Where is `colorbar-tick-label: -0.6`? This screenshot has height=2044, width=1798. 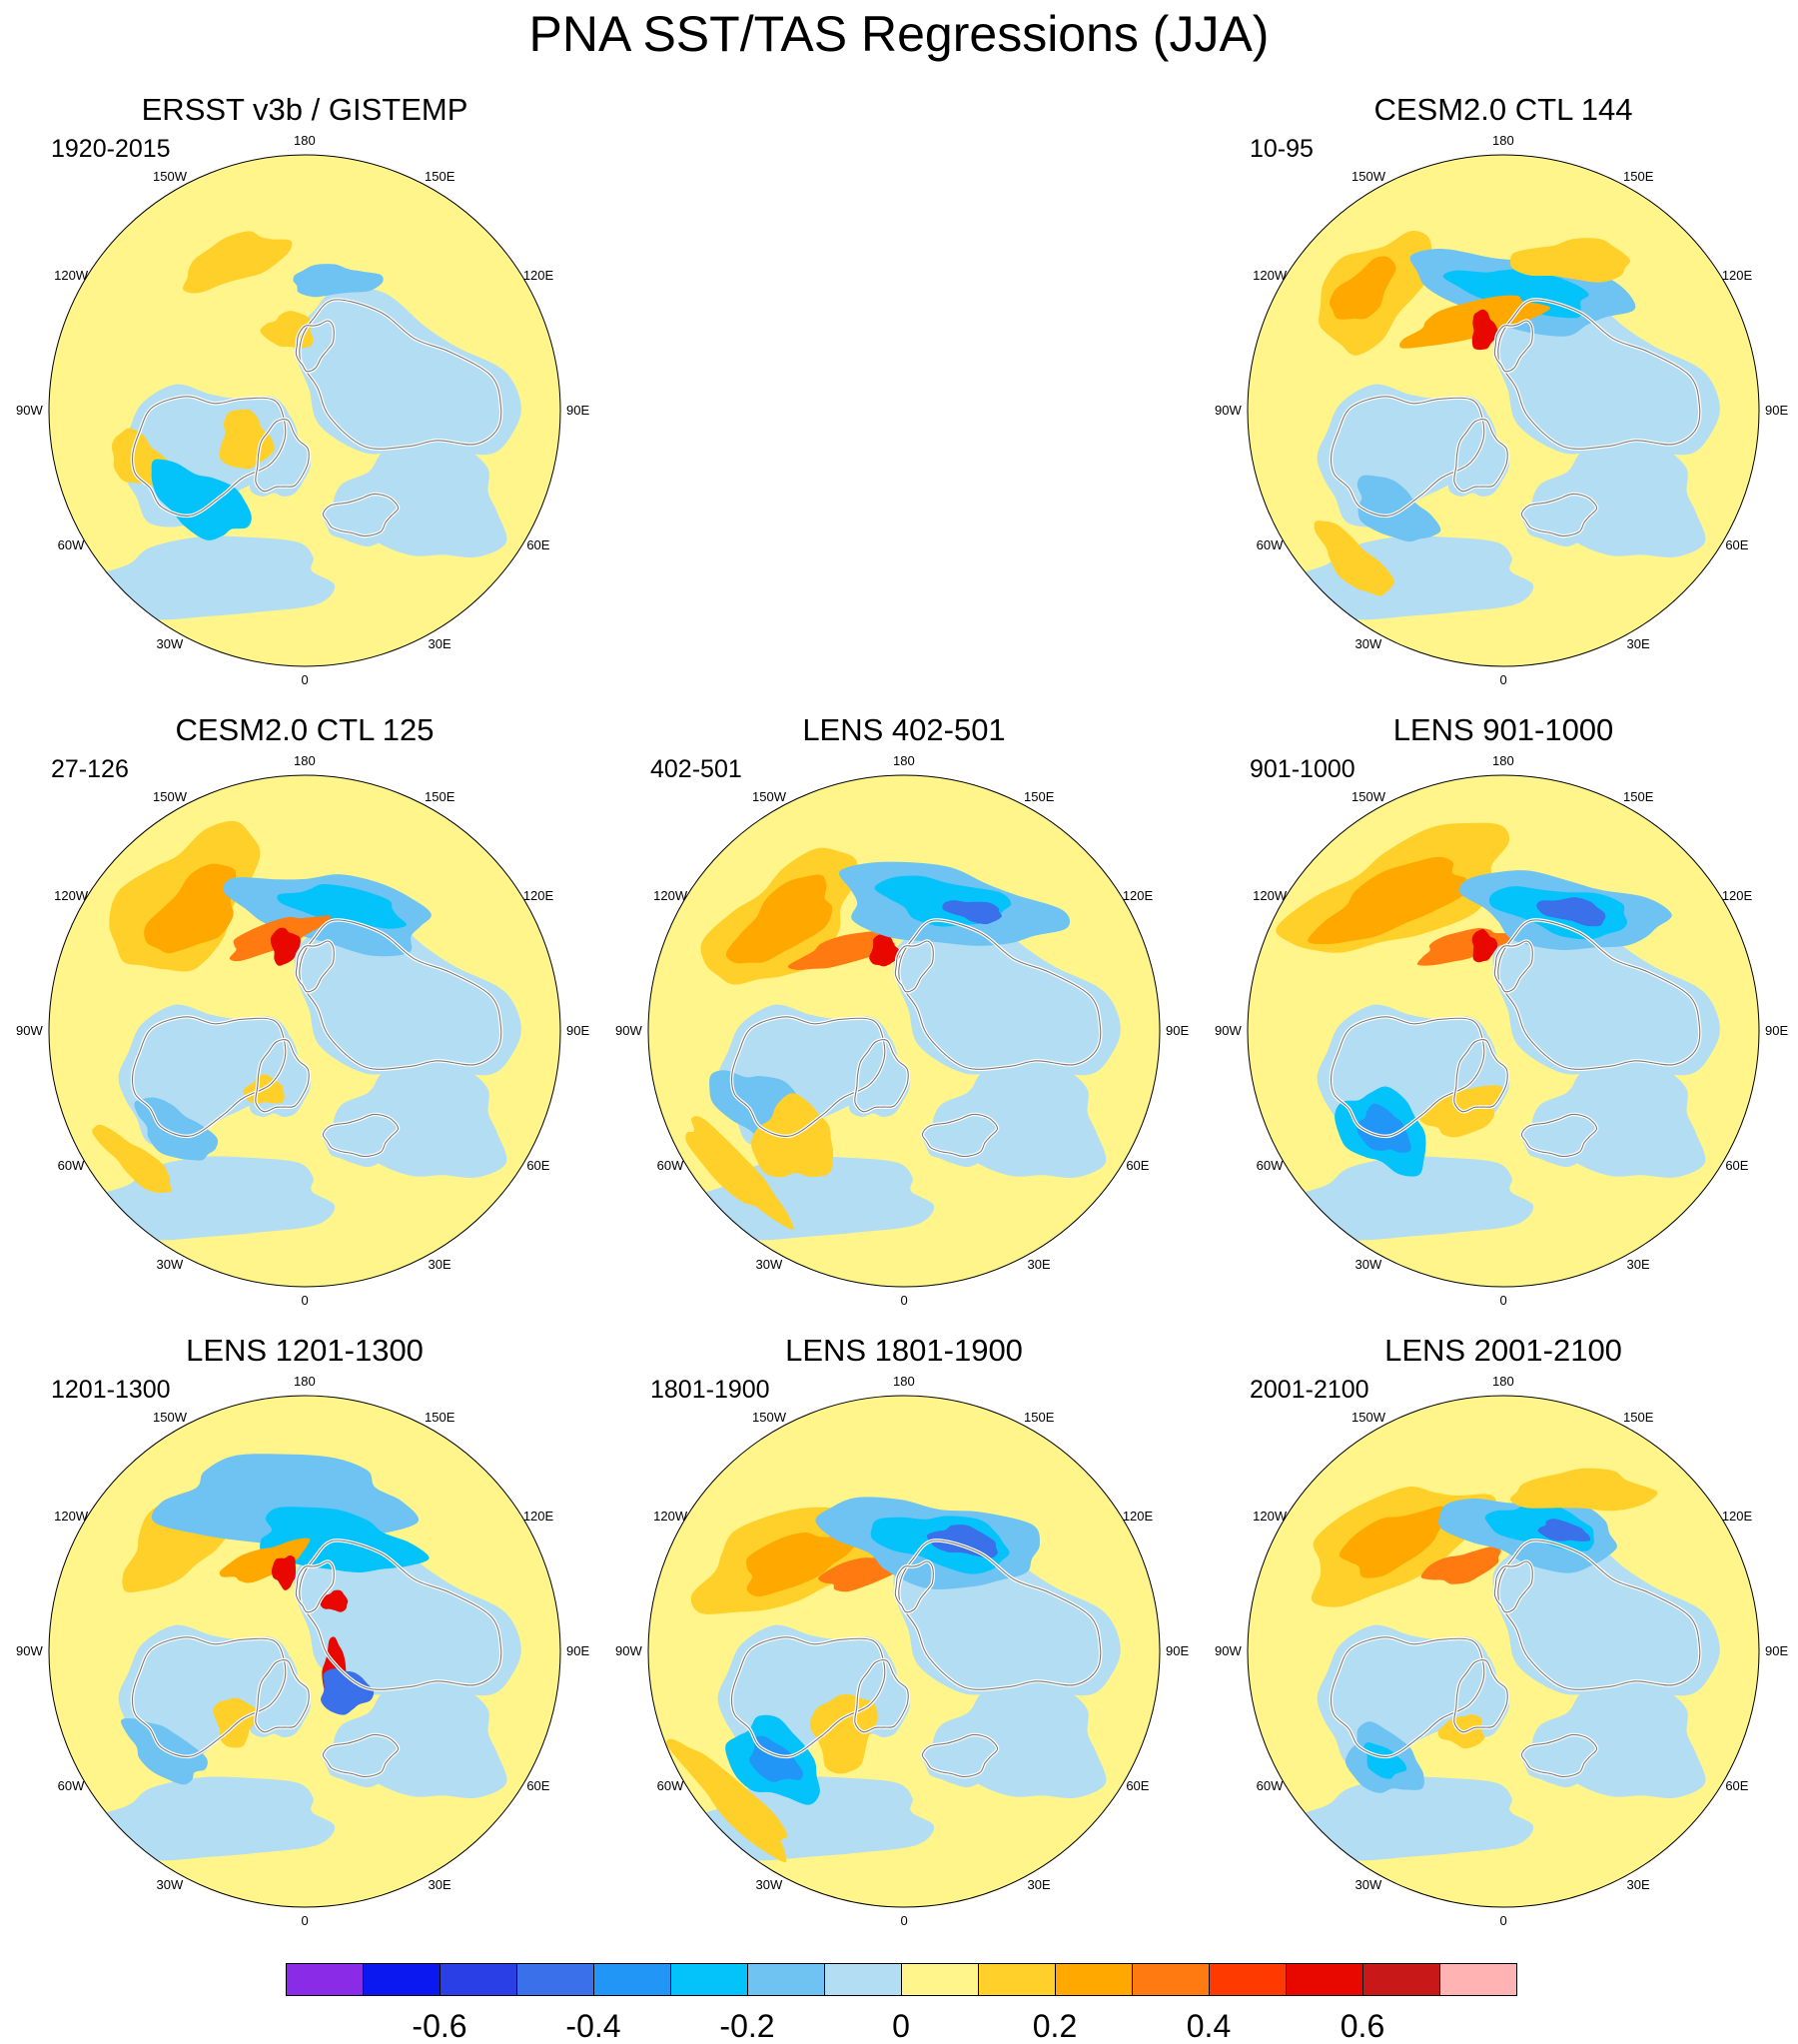
colorbar-tick-label: -0.6 is located at coordinates (439, 2026).